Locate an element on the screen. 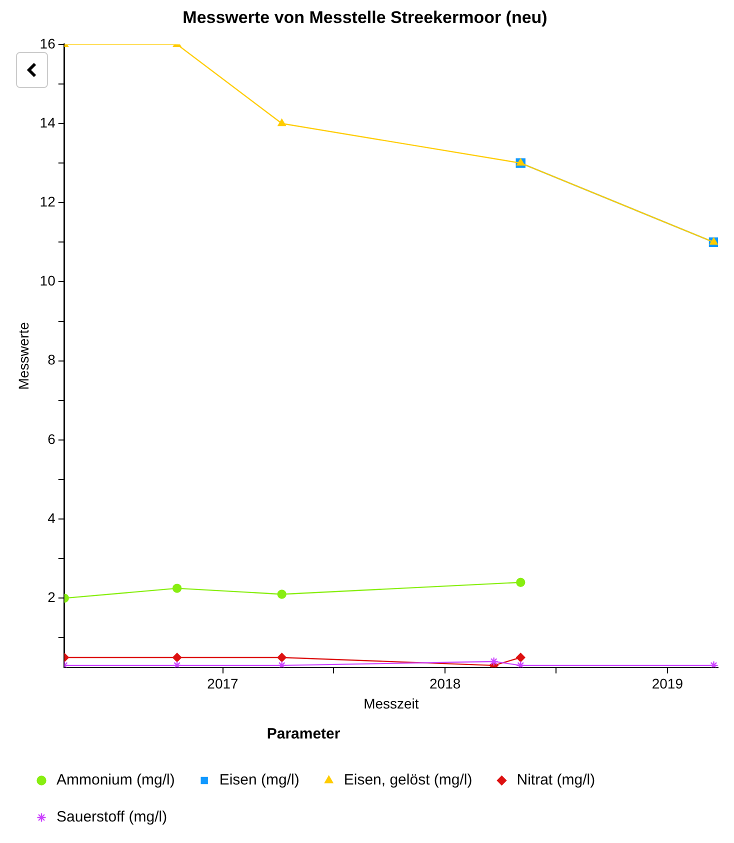 The width and height of the screenshot is (734, 843). y-tick-label: 6 is located at coordinates (52, 438).